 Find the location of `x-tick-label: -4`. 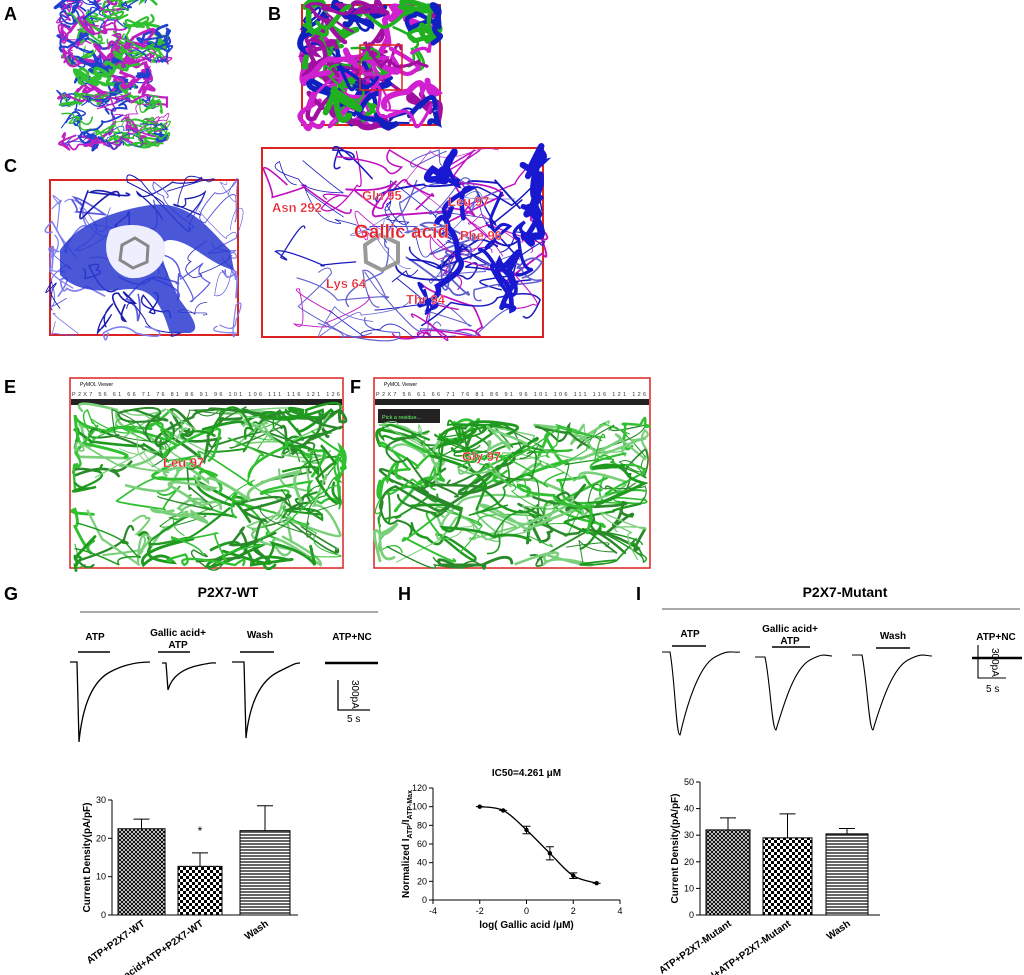

x-tick-label: -4 is located at coordinates (433, 911).